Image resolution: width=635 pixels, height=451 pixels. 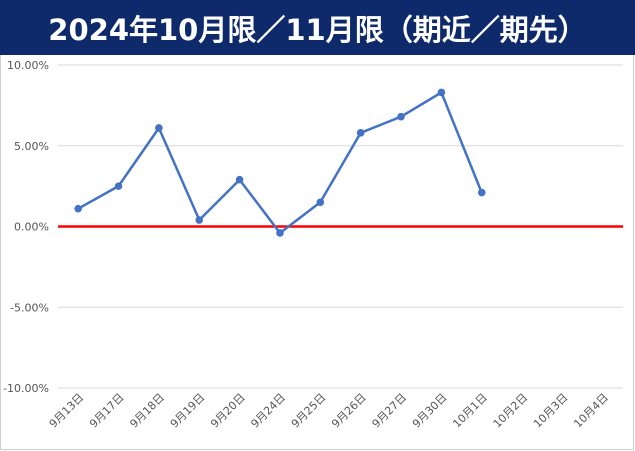 I want to click on y-tick-label: 0.00%, so click(x=31, y=227).